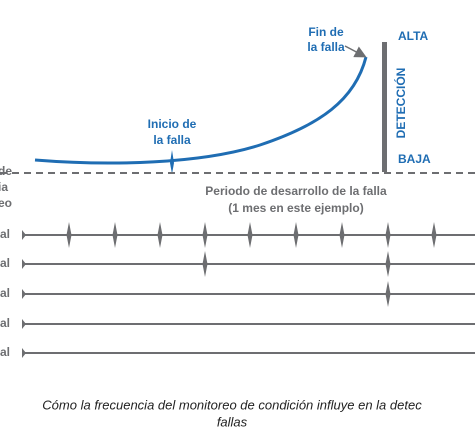 This screenshot has height=435, width=475. What do you see at coordinates (296, 191) in the screenshot?
I see `period-label: Periodo de desarrollo de la falla` at bounding box center [296, 191].